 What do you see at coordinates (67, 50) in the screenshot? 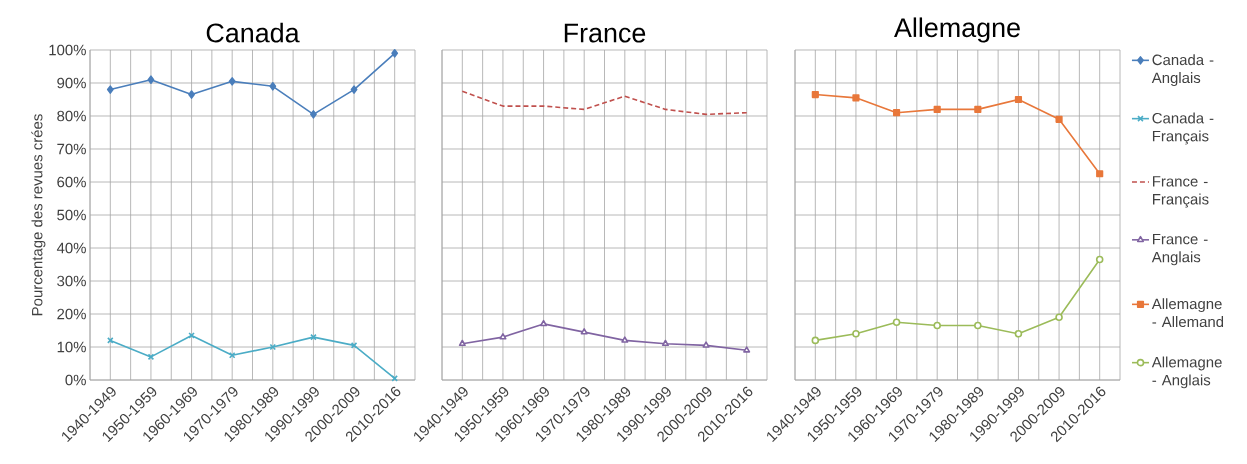
I see `y-tick-label: 100%` at bounding box center [67, 50].